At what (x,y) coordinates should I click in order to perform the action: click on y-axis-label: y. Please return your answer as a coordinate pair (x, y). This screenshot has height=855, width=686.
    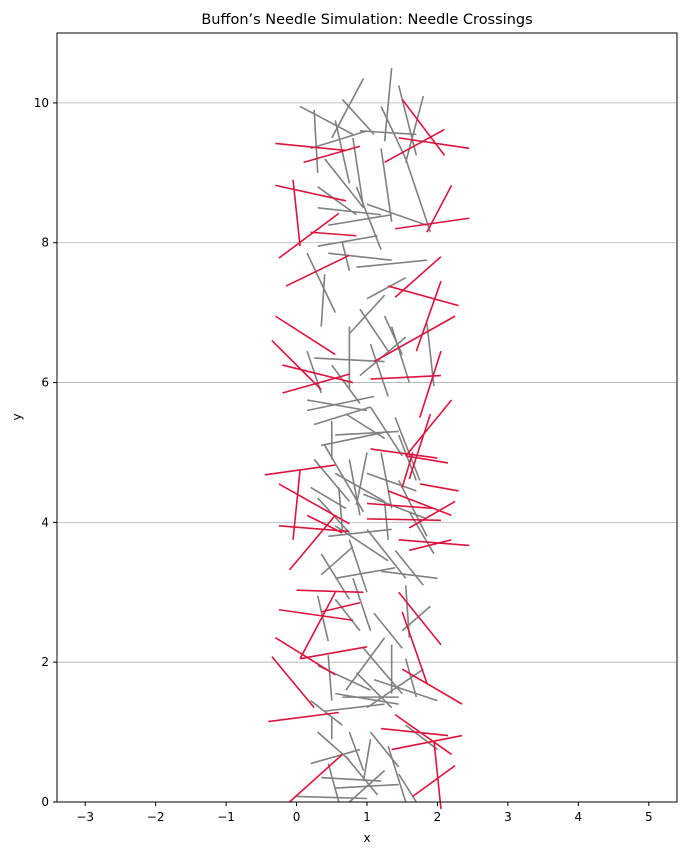
    Looking at the image, I should click on (17, 416).